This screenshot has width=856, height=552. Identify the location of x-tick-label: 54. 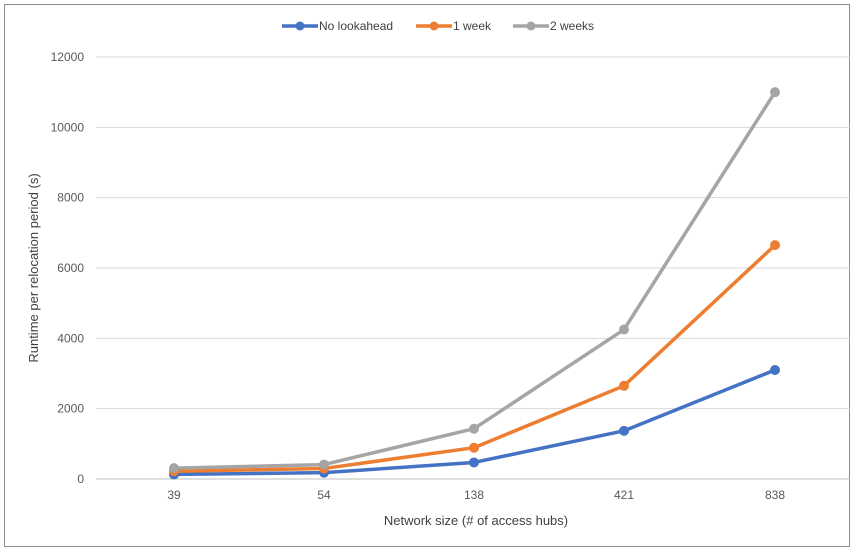
(324, 495).